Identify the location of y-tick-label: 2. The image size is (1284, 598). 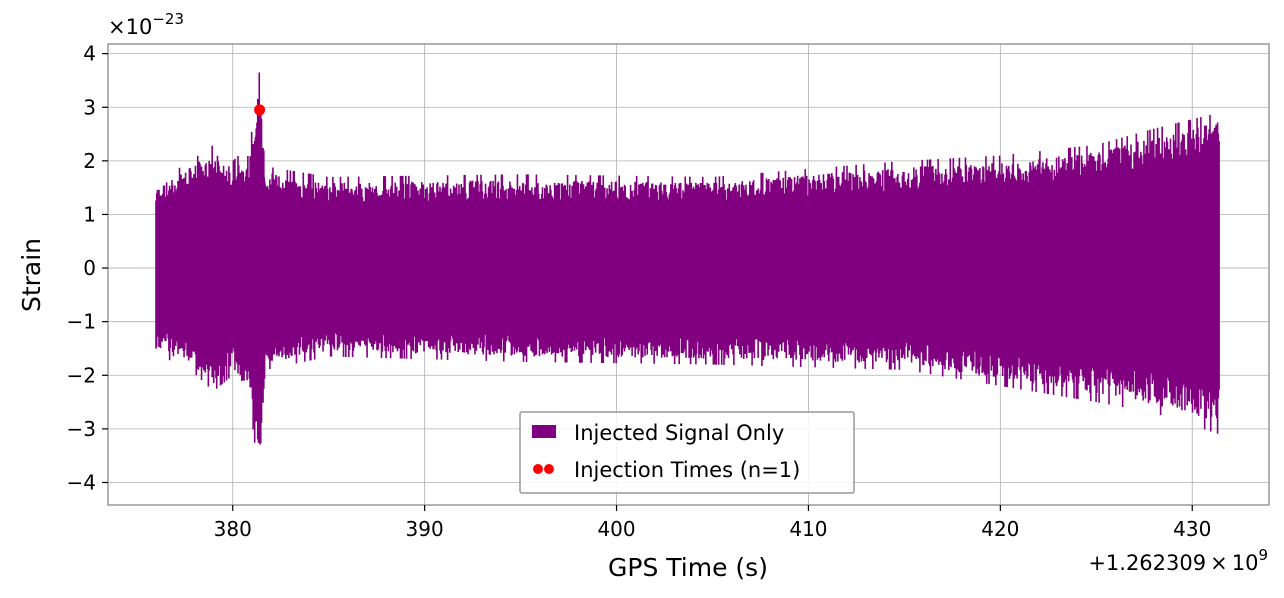
(89, 161).